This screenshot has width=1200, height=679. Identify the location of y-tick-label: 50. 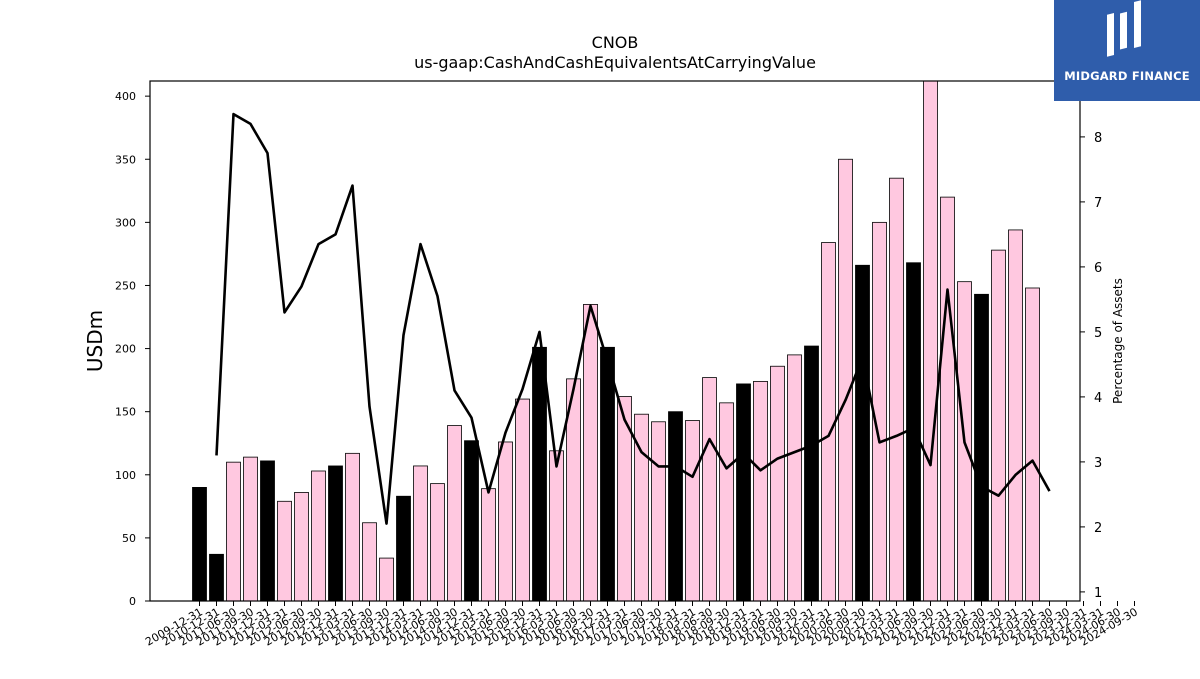
(129, 538).